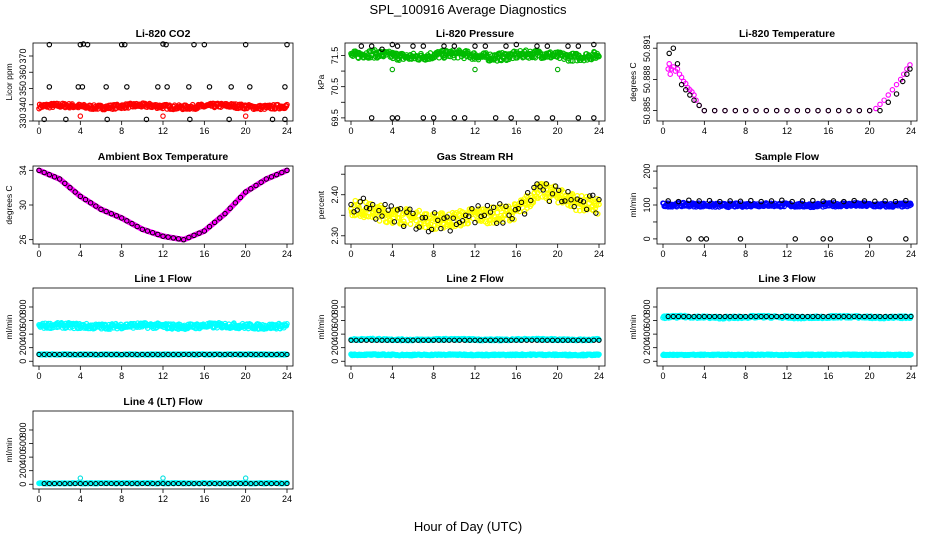 This screenshot has width=936, height=540. What do you see at coordinates (468, 526) in the screenshot?
I see `x-axis-title: Hour of Day (UTC)` at bounding box center [468, 526].